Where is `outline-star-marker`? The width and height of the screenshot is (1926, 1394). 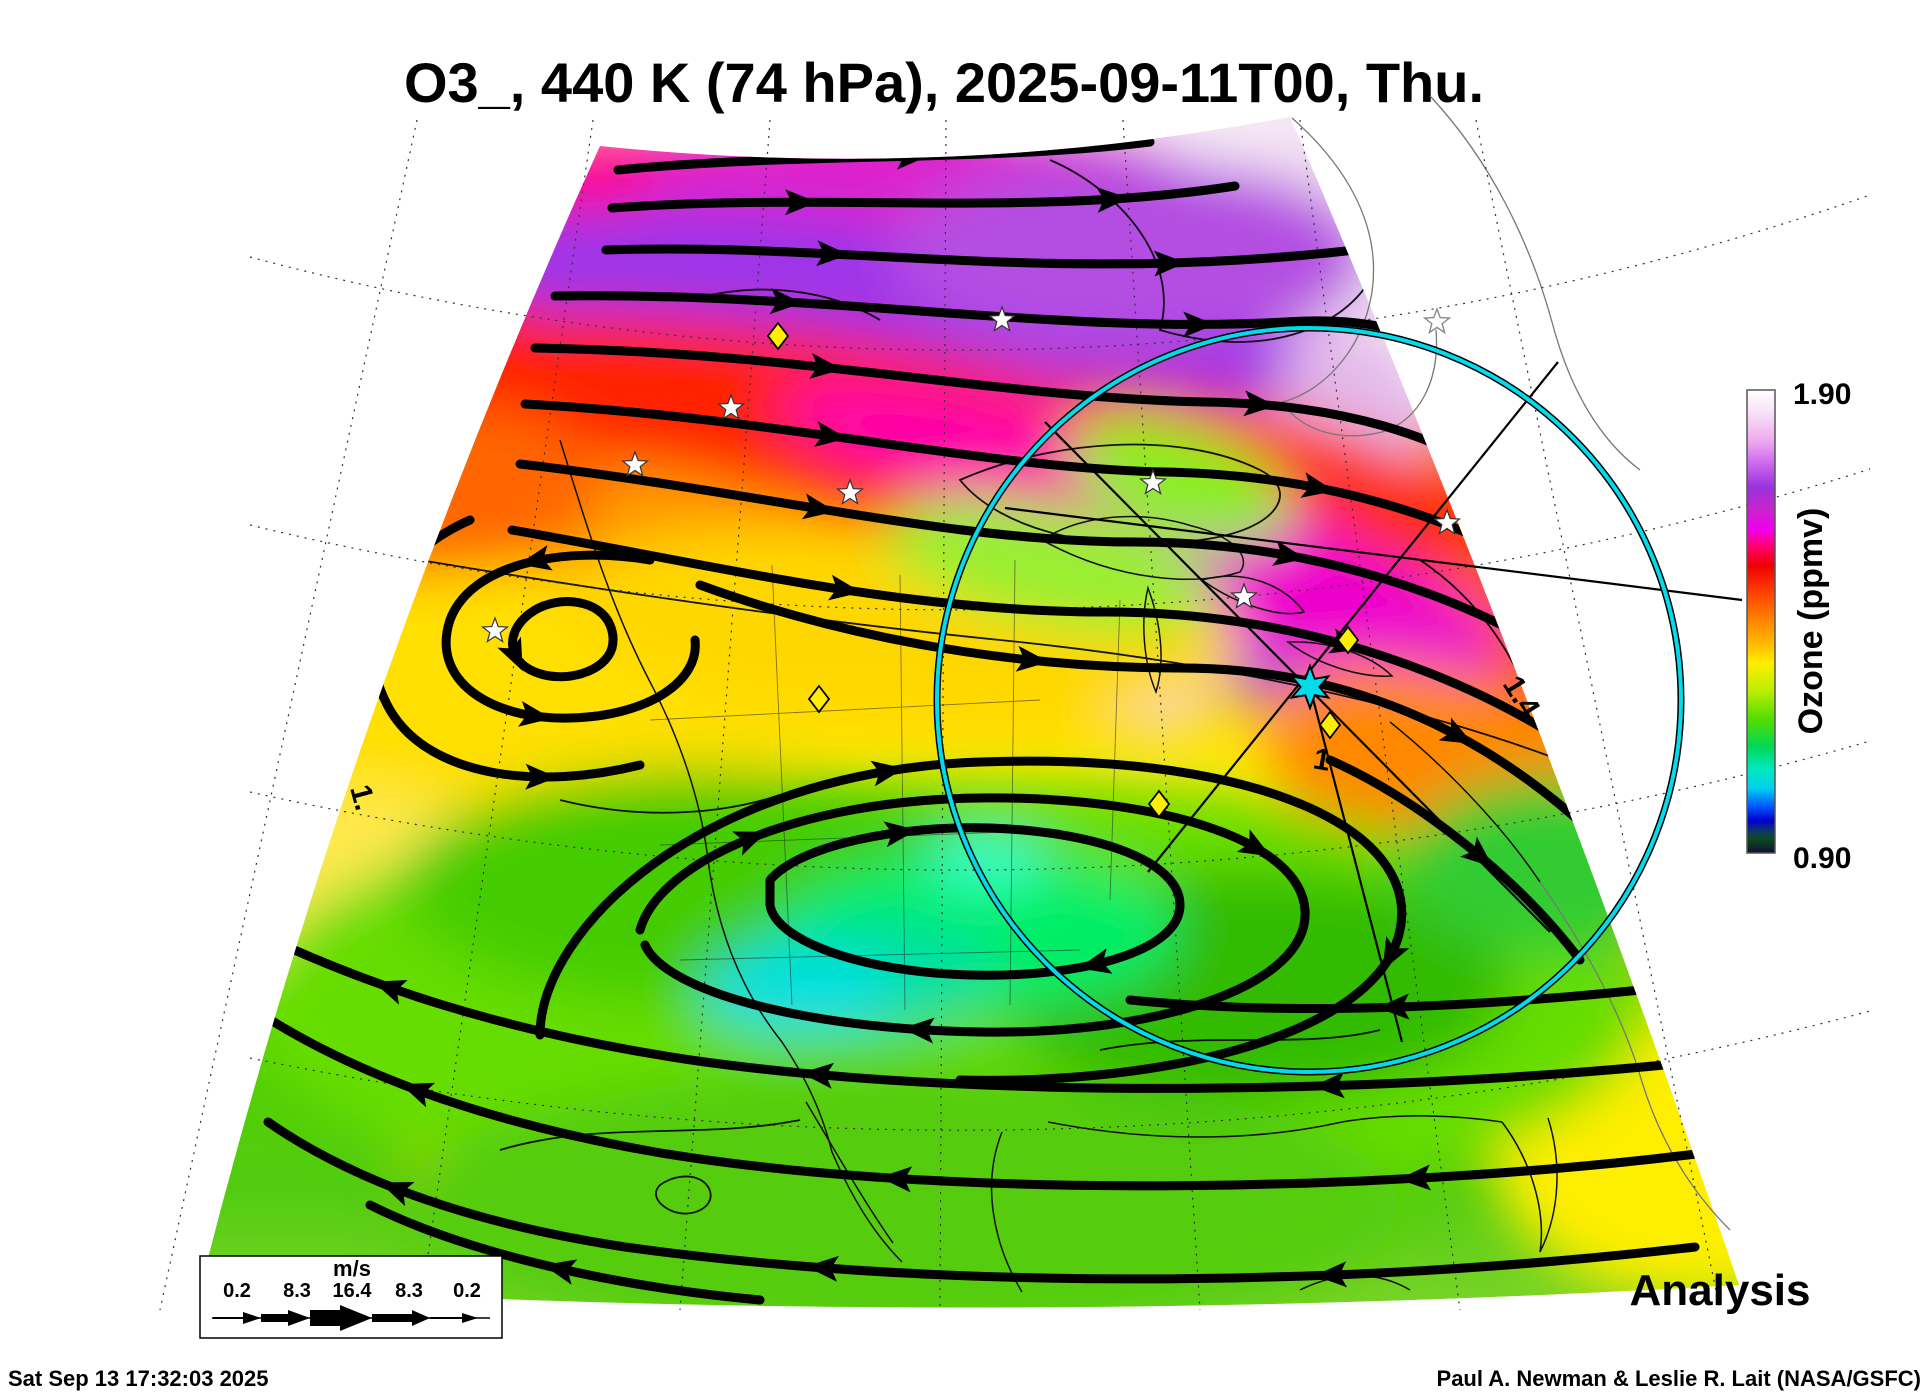 outline-star-marker is located at coordinates (1437, 320).